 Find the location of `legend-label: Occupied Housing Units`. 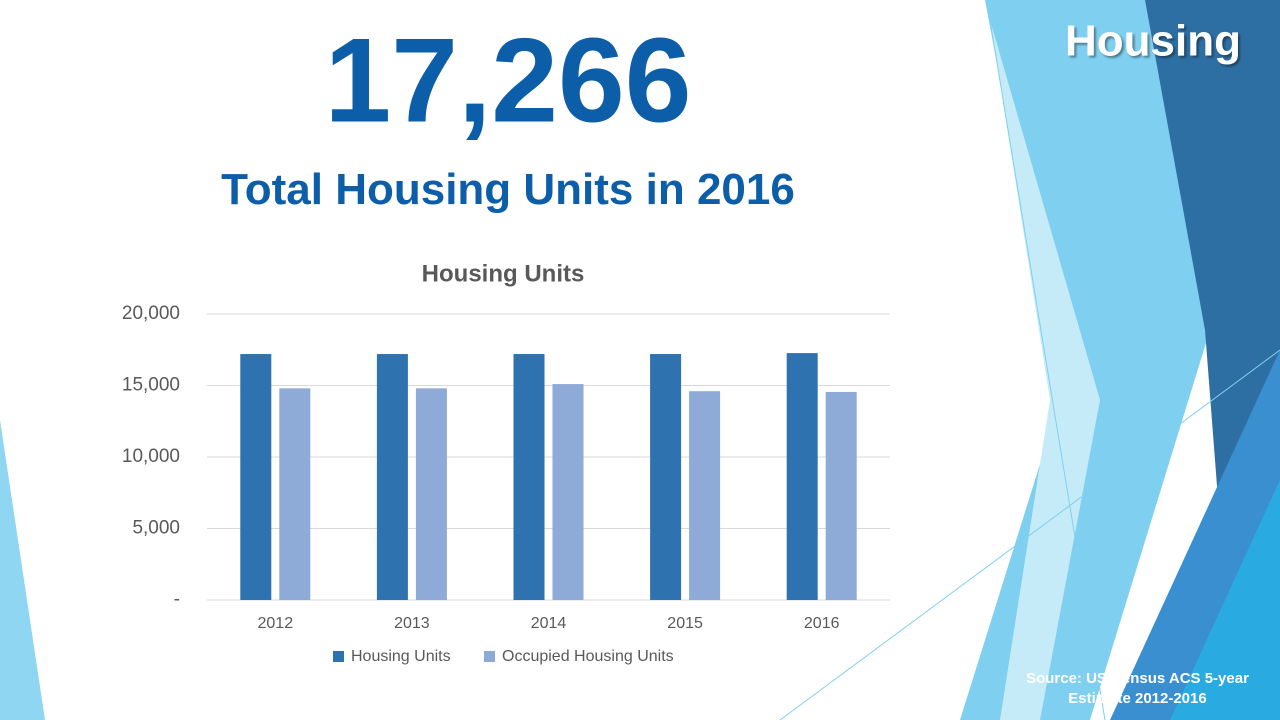

legend-label: Occupied Housing Units is located at coordinates (588, 656).